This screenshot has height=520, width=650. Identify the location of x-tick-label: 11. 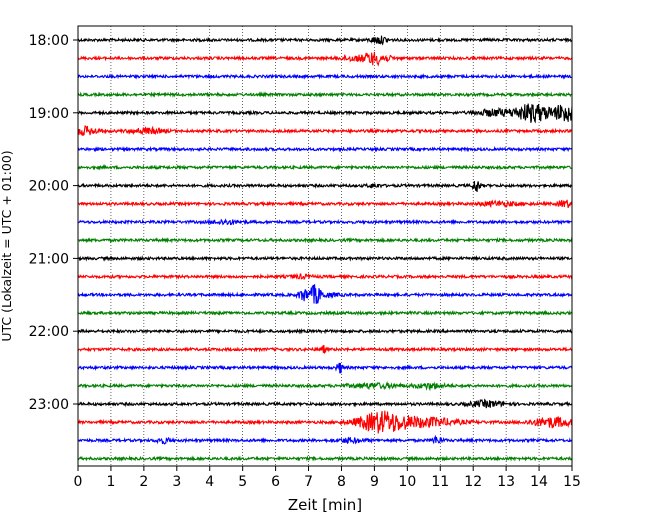
(440, 482).